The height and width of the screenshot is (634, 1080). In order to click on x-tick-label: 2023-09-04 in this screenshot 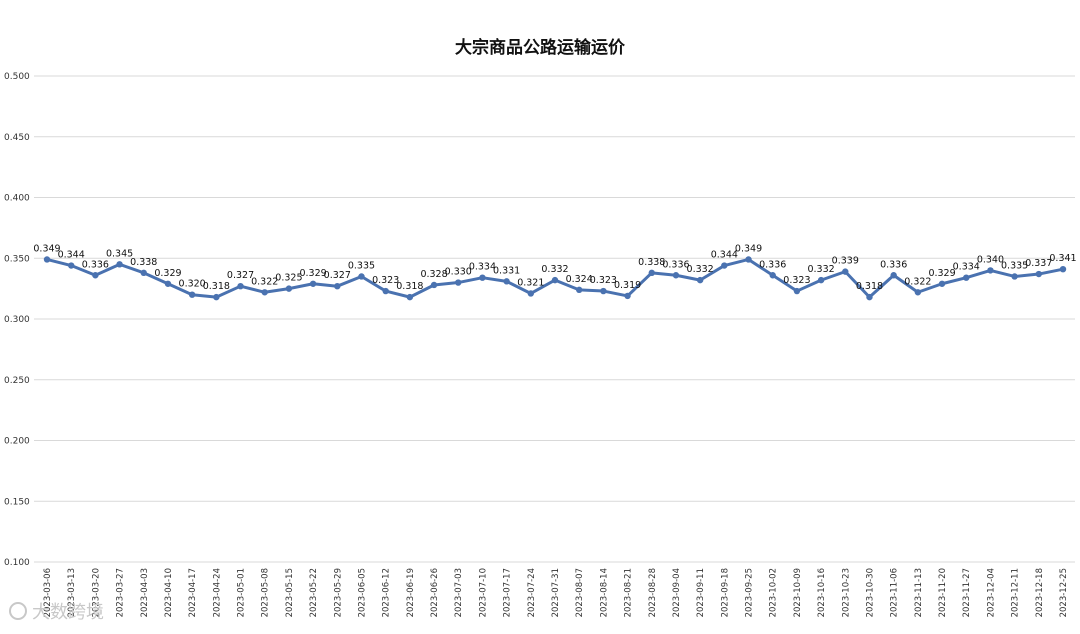, I will do `click(677, 592)`.